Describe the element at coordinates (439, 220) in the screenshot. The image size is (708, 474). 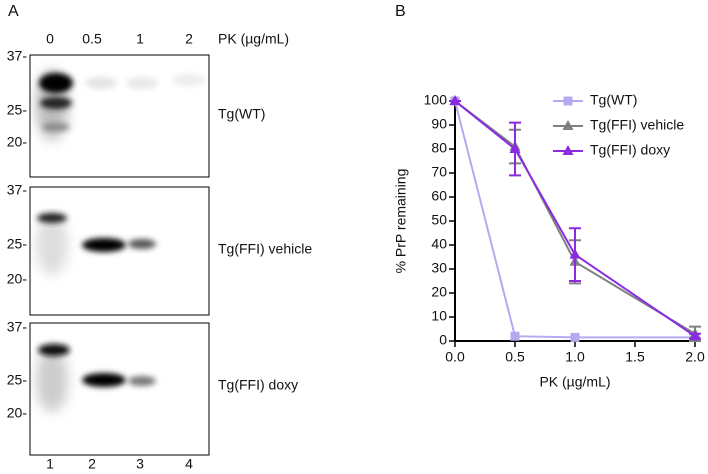
I see `y-tick-label: 50` at that location.